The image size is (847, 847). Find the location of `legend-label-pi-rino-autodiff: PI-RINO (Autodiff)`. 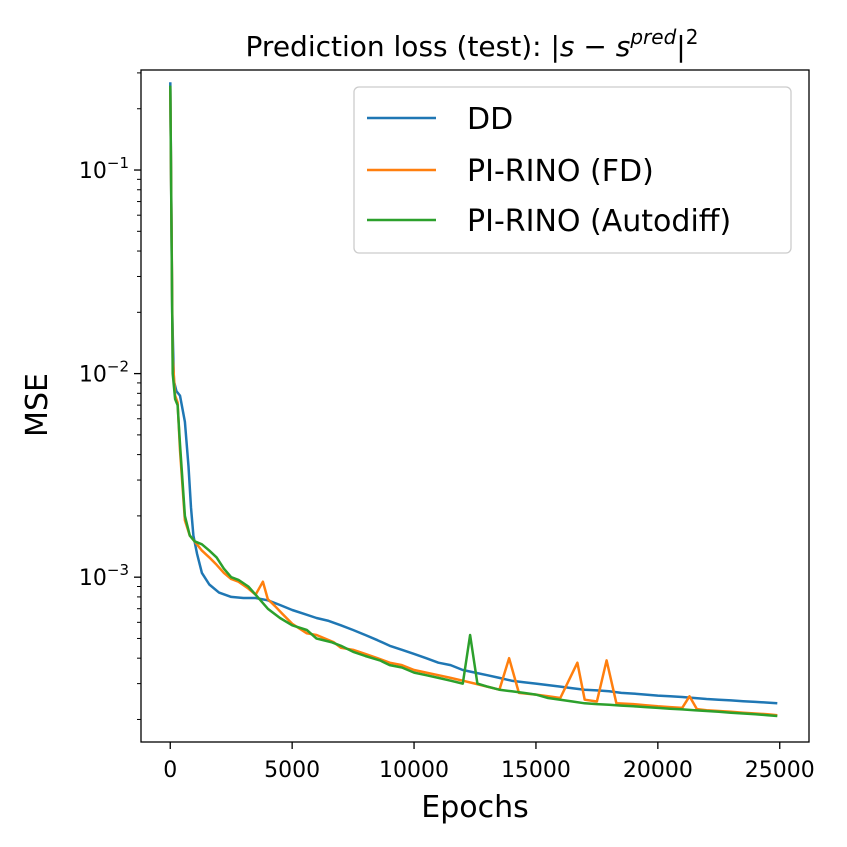

legend-label-pi-rino-autodiff: PI-RINO (Autodiff) is located at coordinates (599, 221).